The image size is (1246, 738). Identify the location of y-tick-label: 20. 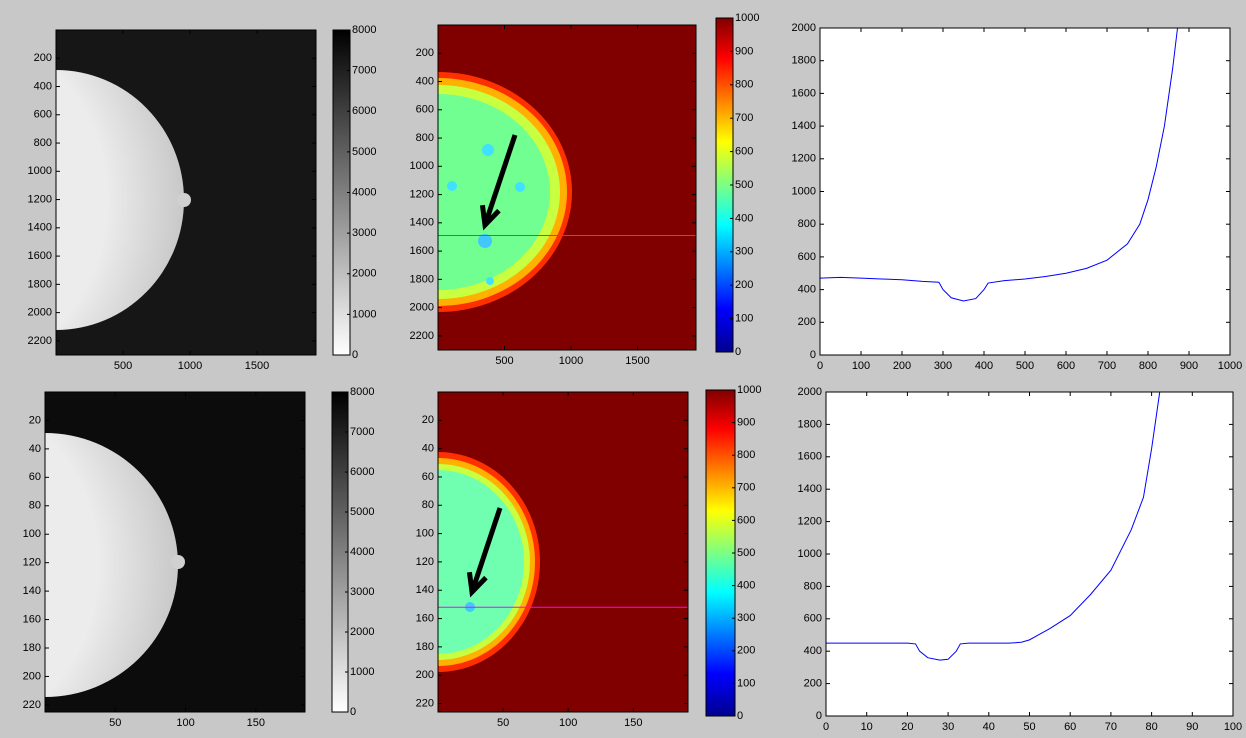
(428, 420).